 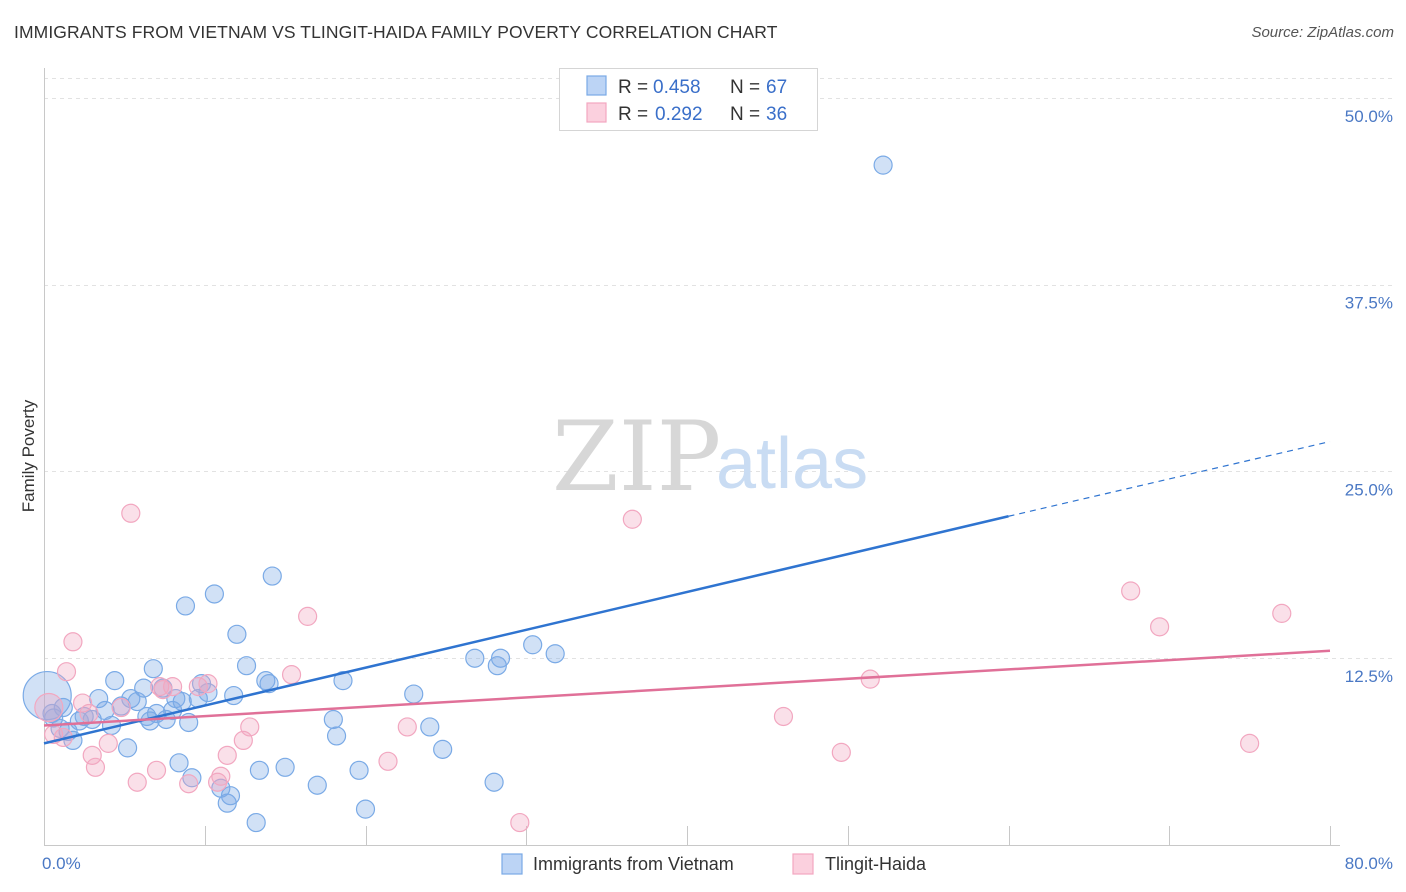 What do you see at coordinates (745, 87) in the screenshot?
I see `legend-n-label-vietnam: N =` at bounding box center [745, 87].